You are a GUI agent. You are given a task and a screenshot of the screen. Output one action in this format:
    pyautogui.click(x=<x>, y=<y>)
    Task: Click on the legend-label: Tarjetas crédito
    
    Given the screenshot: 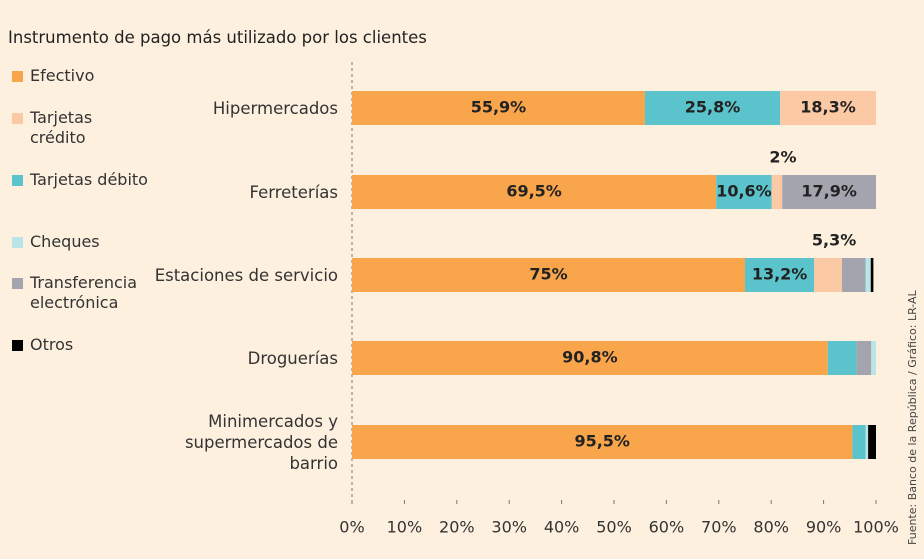 What is the action you would take?
    pyautogui.click(x=61, y=127)
    